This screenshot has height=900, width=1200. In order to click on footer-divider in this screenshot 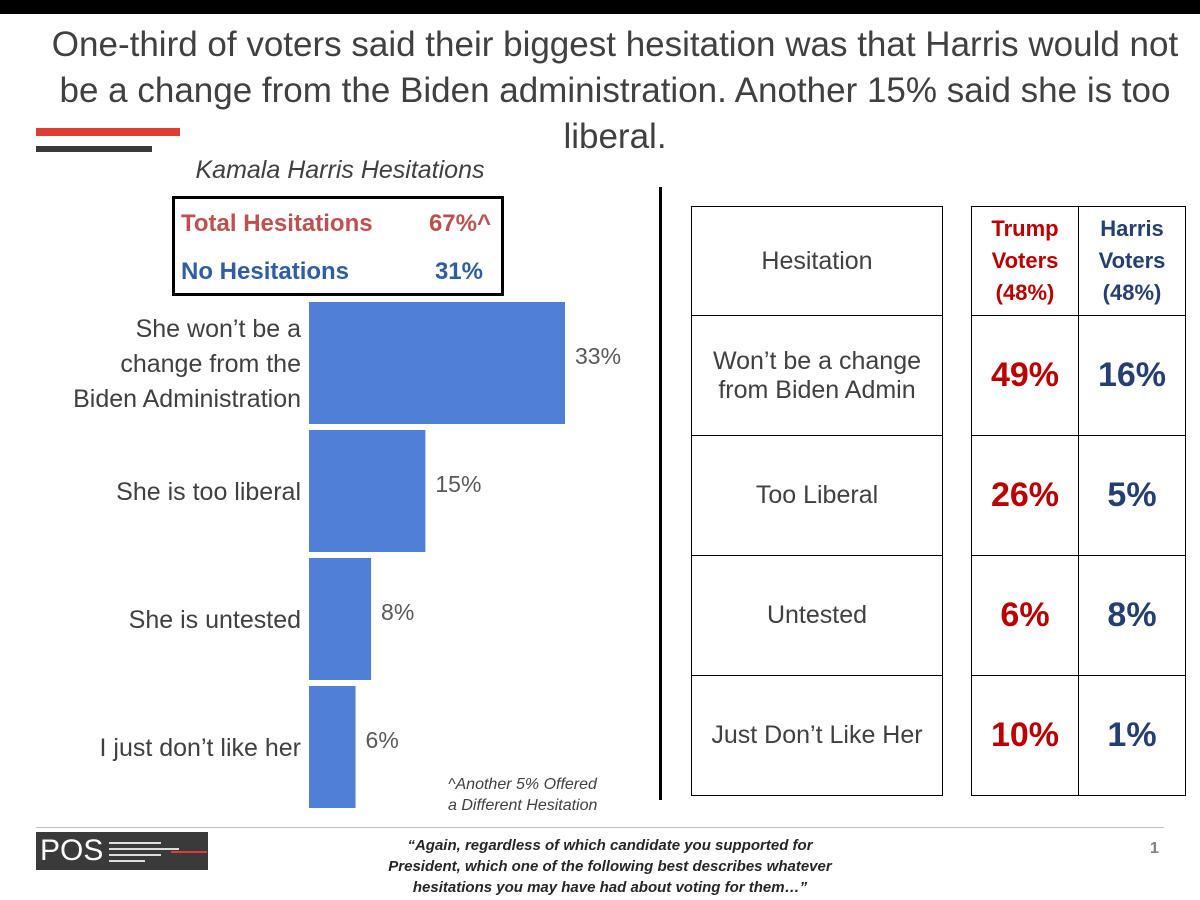, I will do `click(600, 827)`.